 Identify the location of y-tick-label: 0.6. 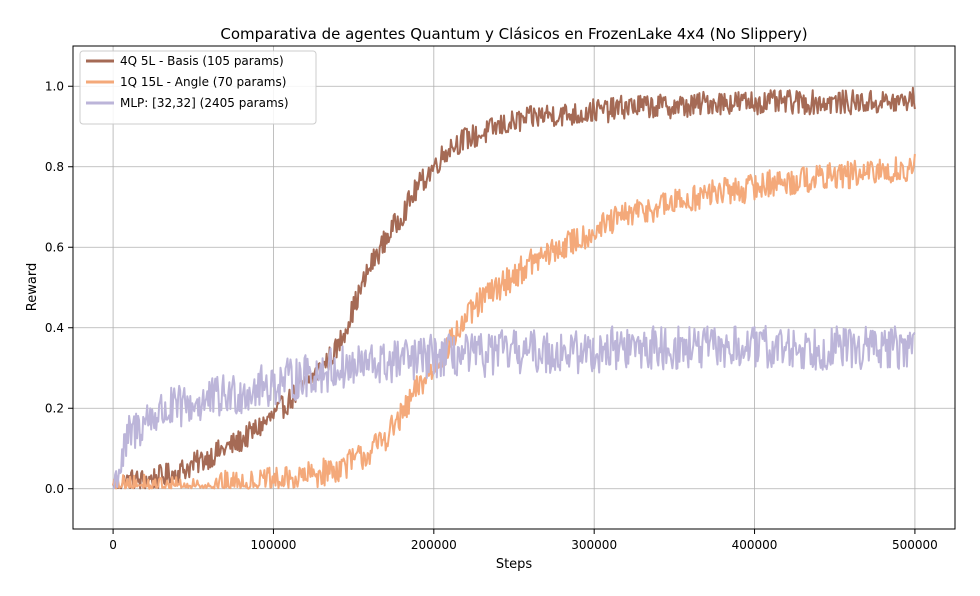
(54, 247).